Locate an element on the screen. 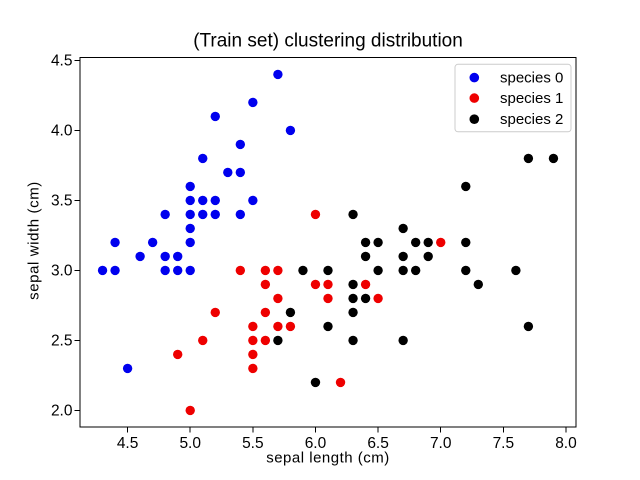 The width and height of the screenshot is (640, 480). svg-text: 2.0 is located at coordinates (62, 410).